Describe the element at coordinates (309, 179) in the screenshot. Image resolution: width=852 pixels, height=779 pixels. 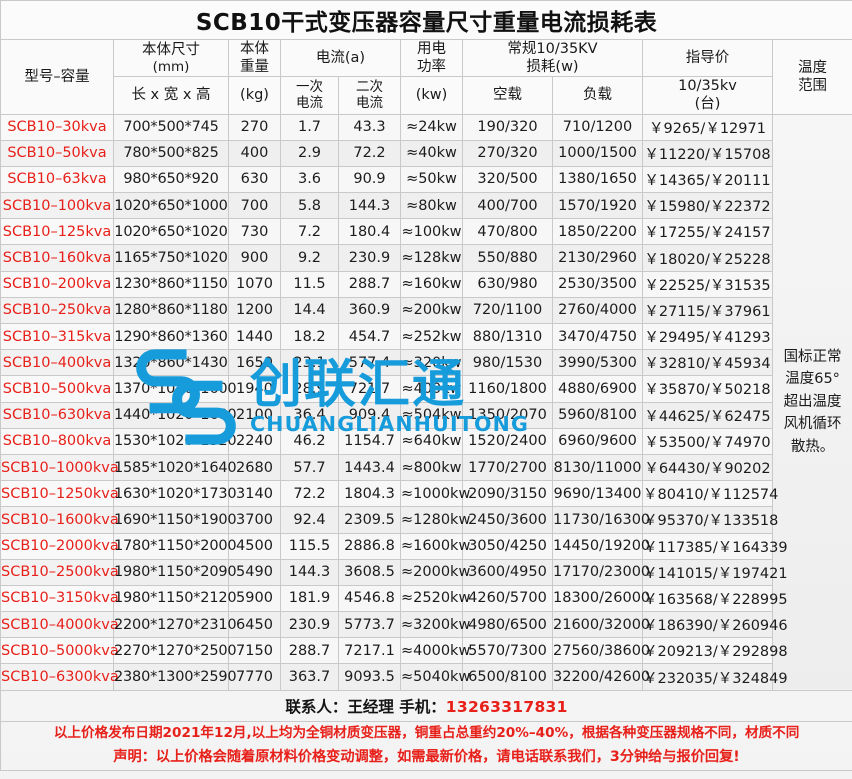
I see `cell-primary-current: 3.6` at that location.